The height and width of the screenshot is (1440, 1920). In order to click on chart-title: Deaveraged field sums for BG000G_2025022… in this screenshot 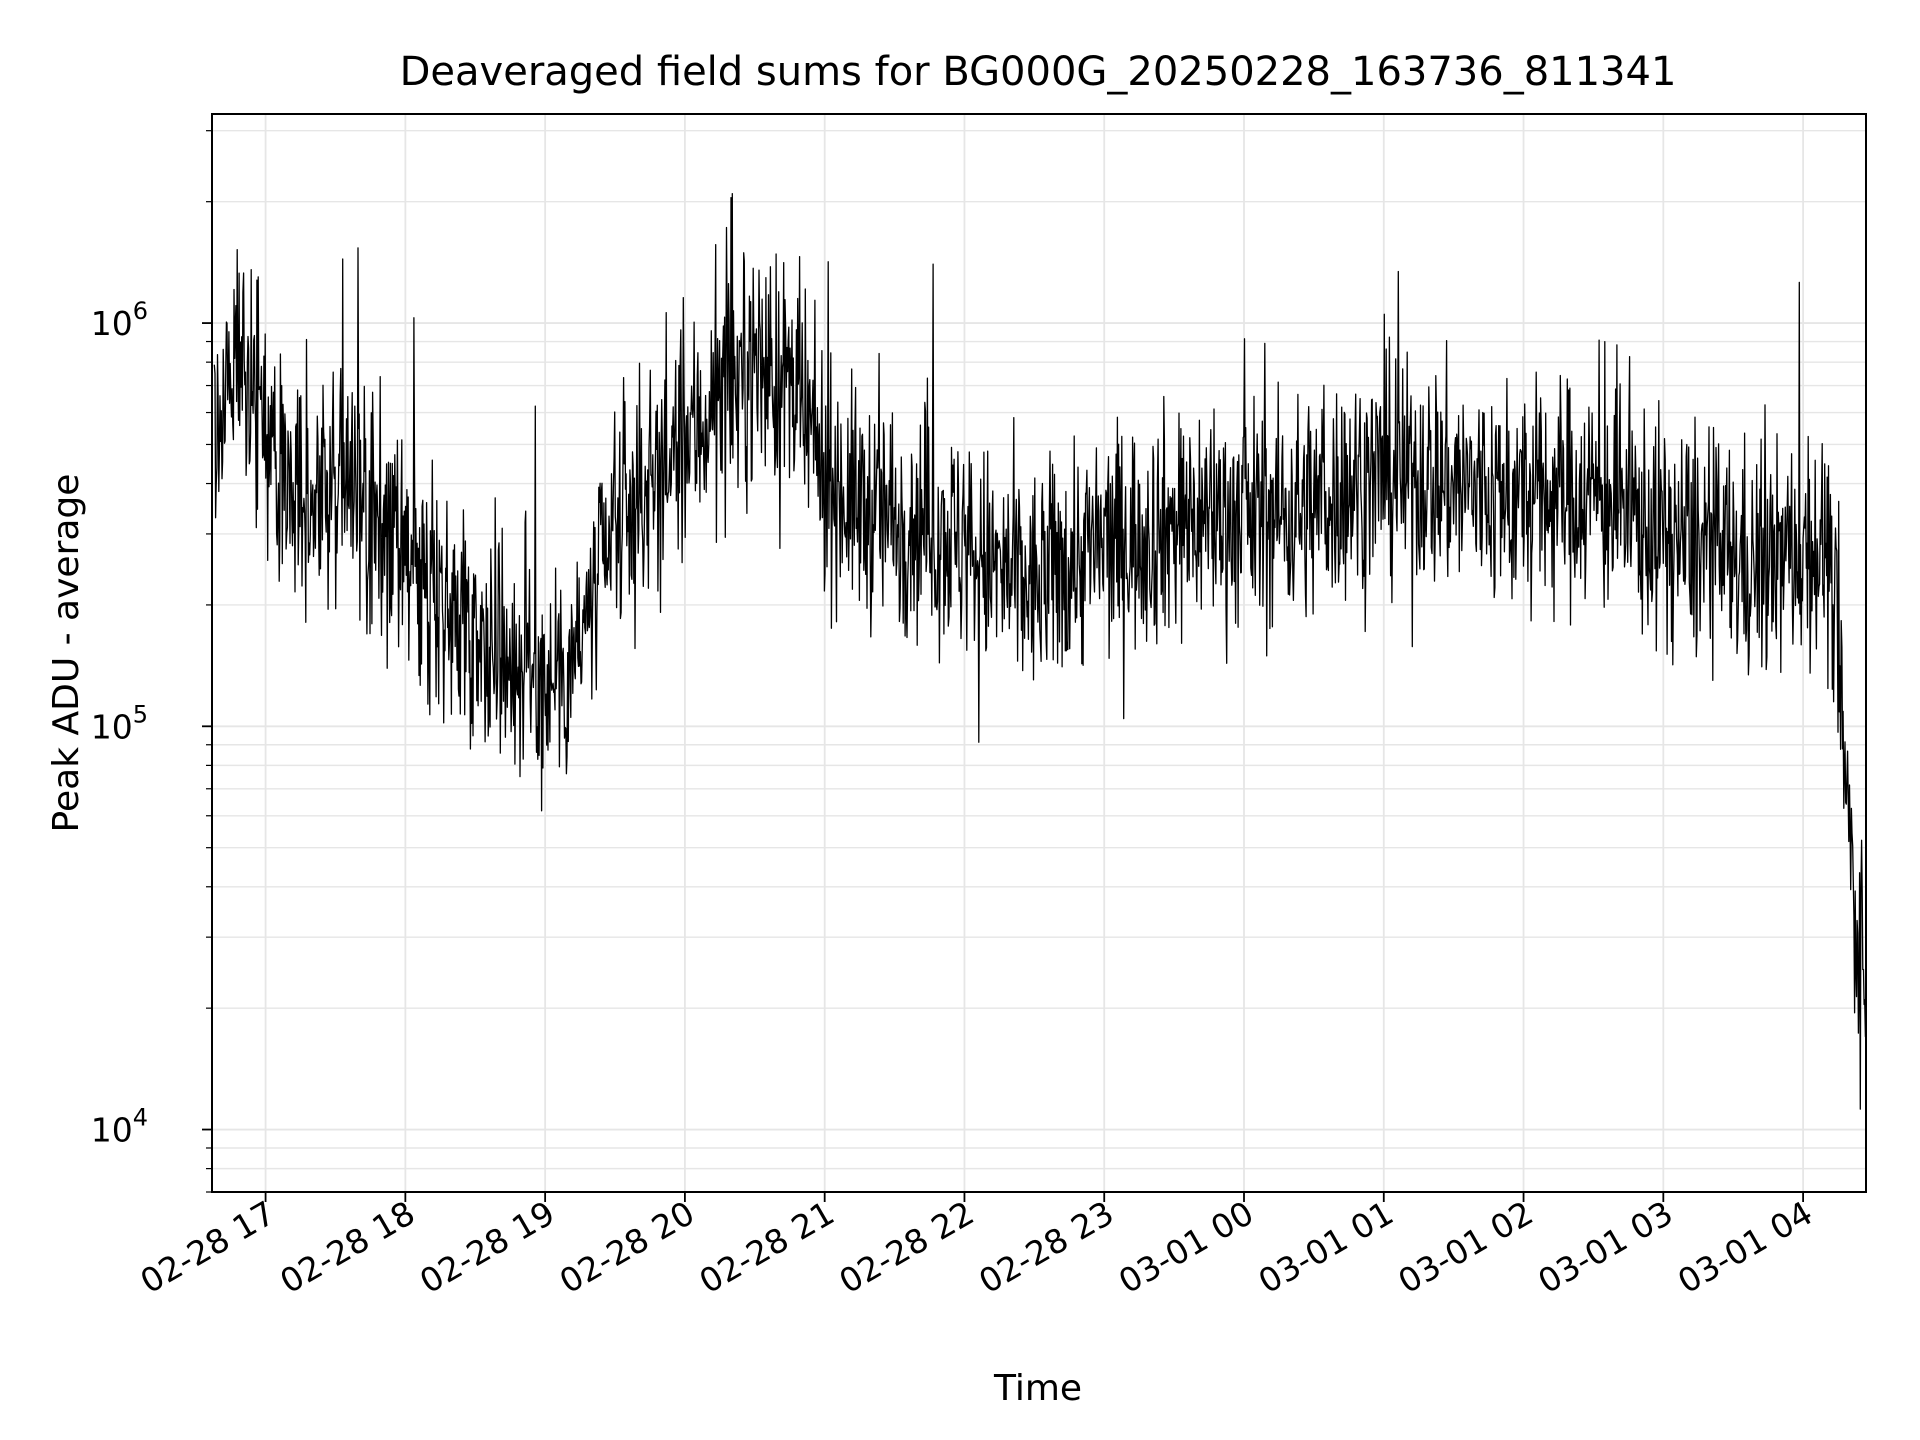, I will do `click(1038, 72)`.